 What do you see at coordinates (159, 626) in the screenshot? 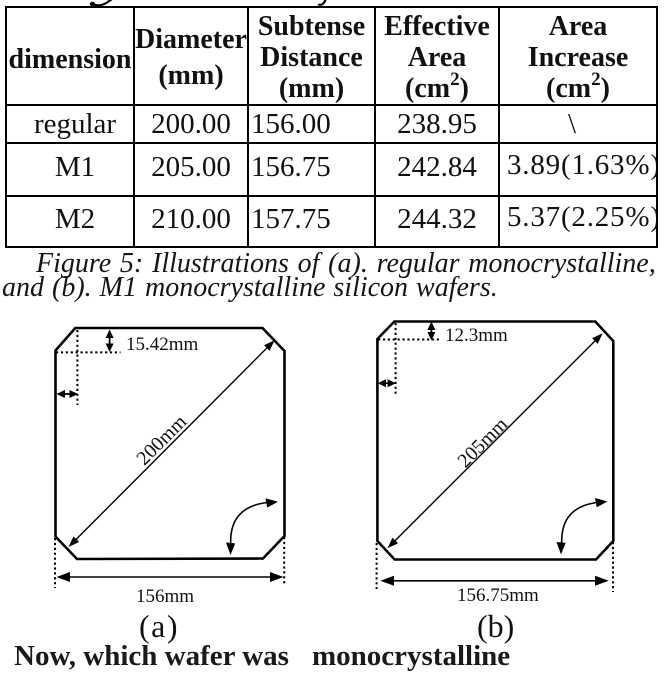
I see `svg-text: (a)` at bounding box center [159, 626].